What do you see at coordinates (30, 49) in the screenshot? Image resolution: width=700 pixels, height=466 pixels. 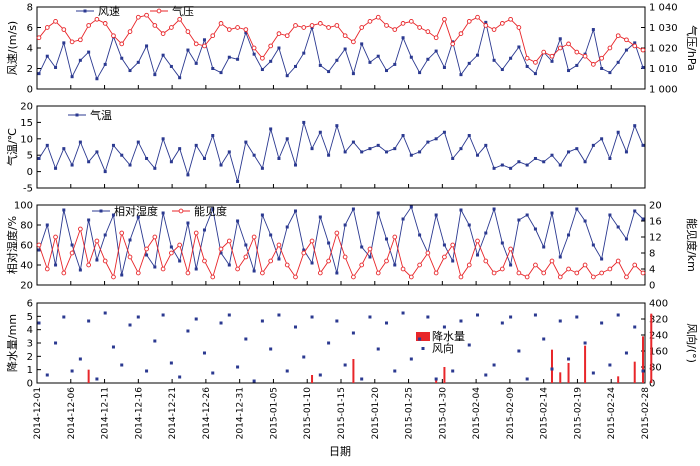 I see `left-tick-label: 4` at bounding box center [30, 49].